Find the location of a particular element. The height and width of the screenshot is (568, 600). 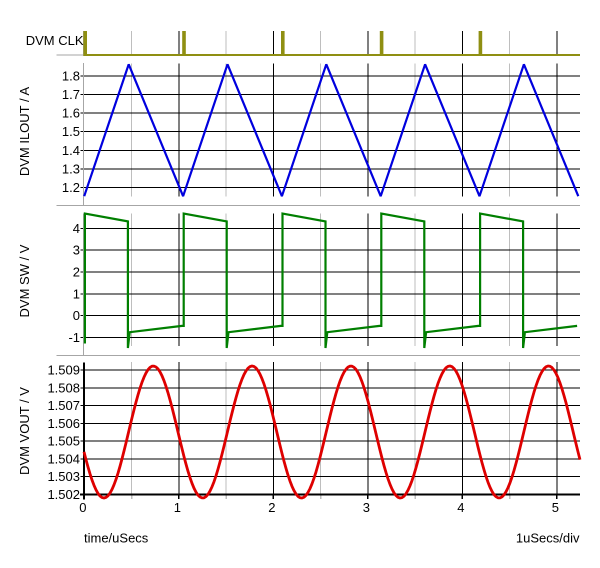

svg-text: 1.6 is located at coordinates (71, 113).